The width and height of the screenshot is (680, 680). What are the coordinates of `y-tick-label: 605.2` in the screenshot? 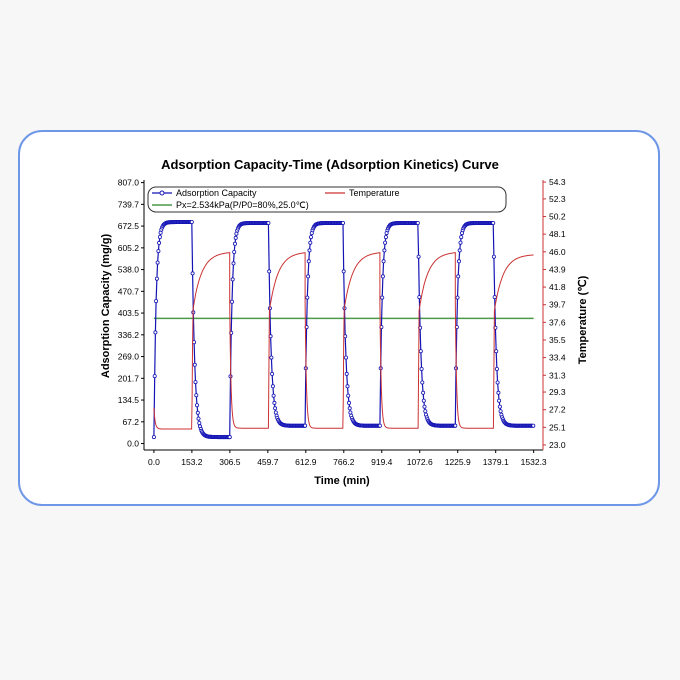 It's located at (129, 248).